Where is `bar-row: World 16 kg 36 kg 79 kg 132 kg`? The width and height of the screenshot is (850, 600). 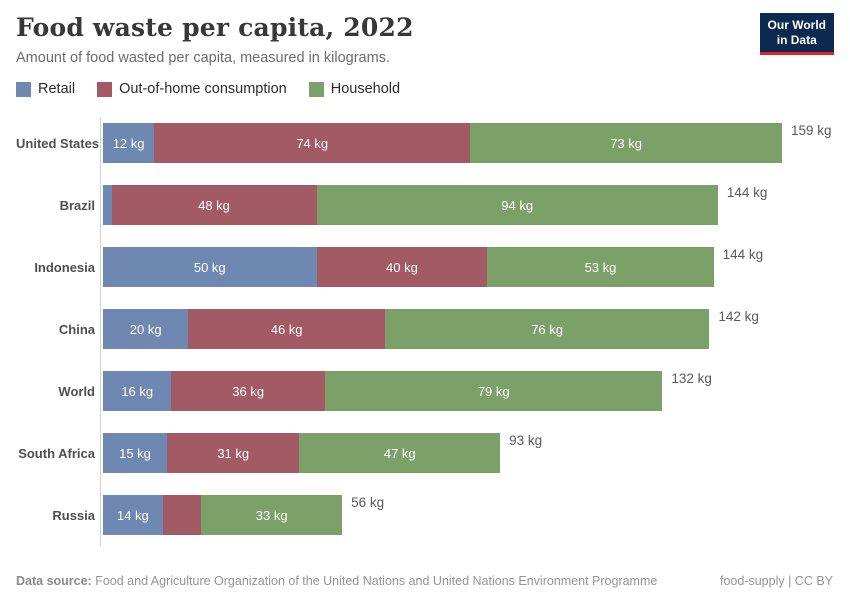
bar-row: World 16 kg 36 kg 79 kg 132 kg is located at coordinates (425, 391).